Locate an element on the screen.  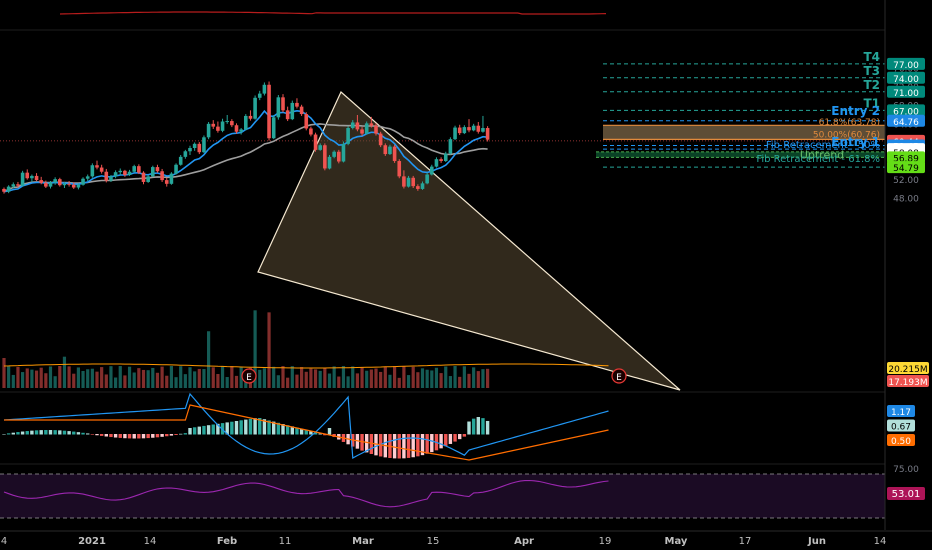
time-tick-label: 2021 is located at coordinates (92, 541).